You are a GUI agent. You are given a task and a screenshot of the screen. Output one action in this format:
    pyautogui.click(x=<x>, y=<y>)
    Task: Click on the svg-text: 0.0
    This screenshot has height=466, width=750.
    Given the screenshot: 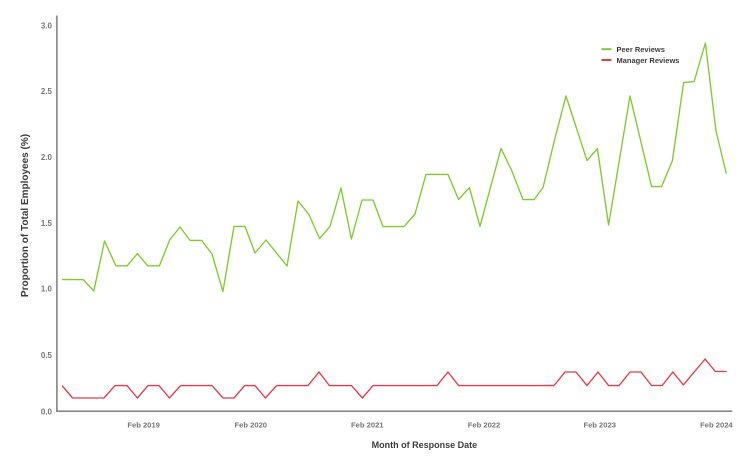 What is the action you would take?
    pyautogui.click(x=47, y=411)
    